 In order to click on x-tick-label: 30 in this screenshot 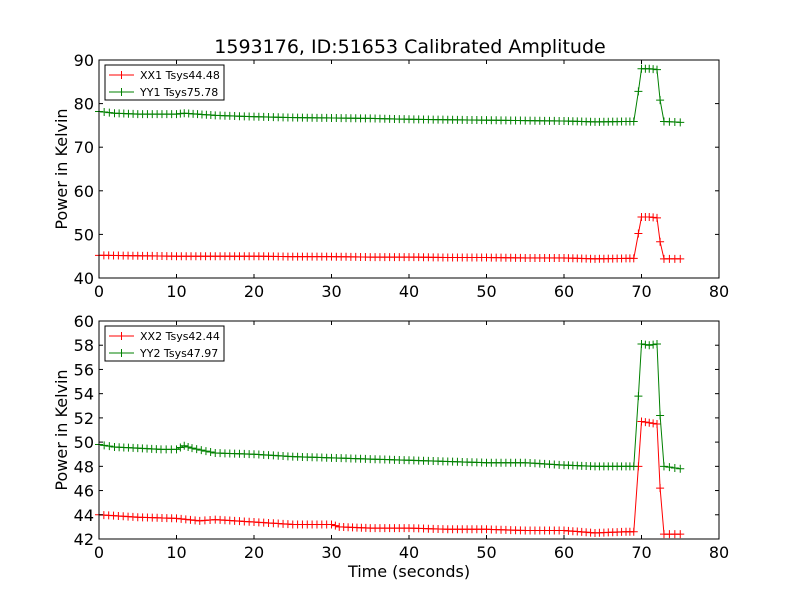, I will do `click(331, 291)`.